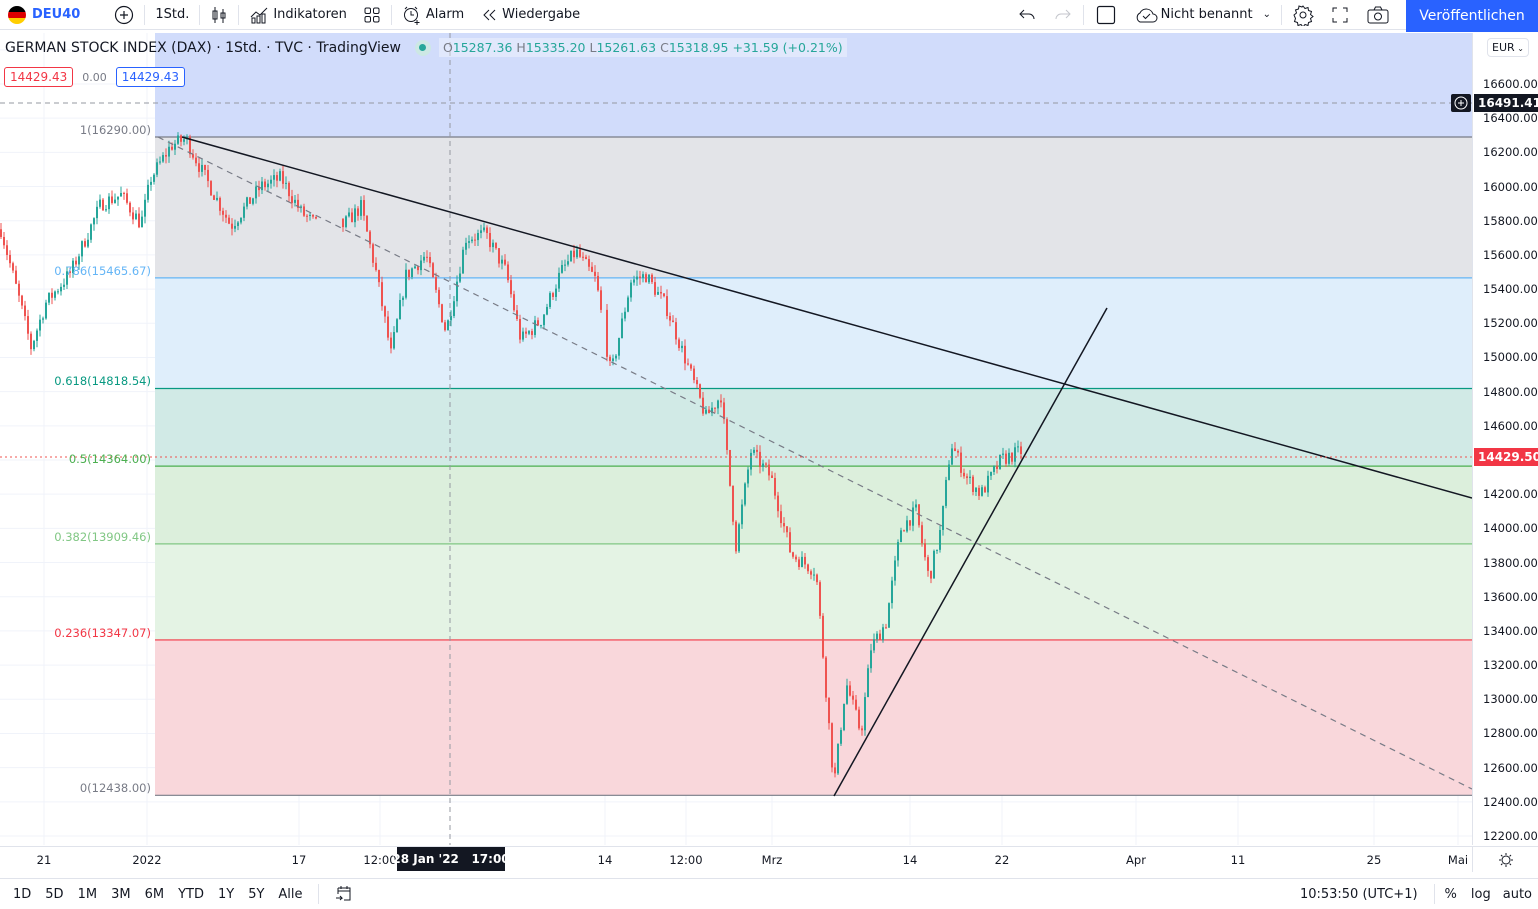 This screenshot has width=1538, height=909. I want to click on layout-name: Nicht benannt, so click(1206, 14).